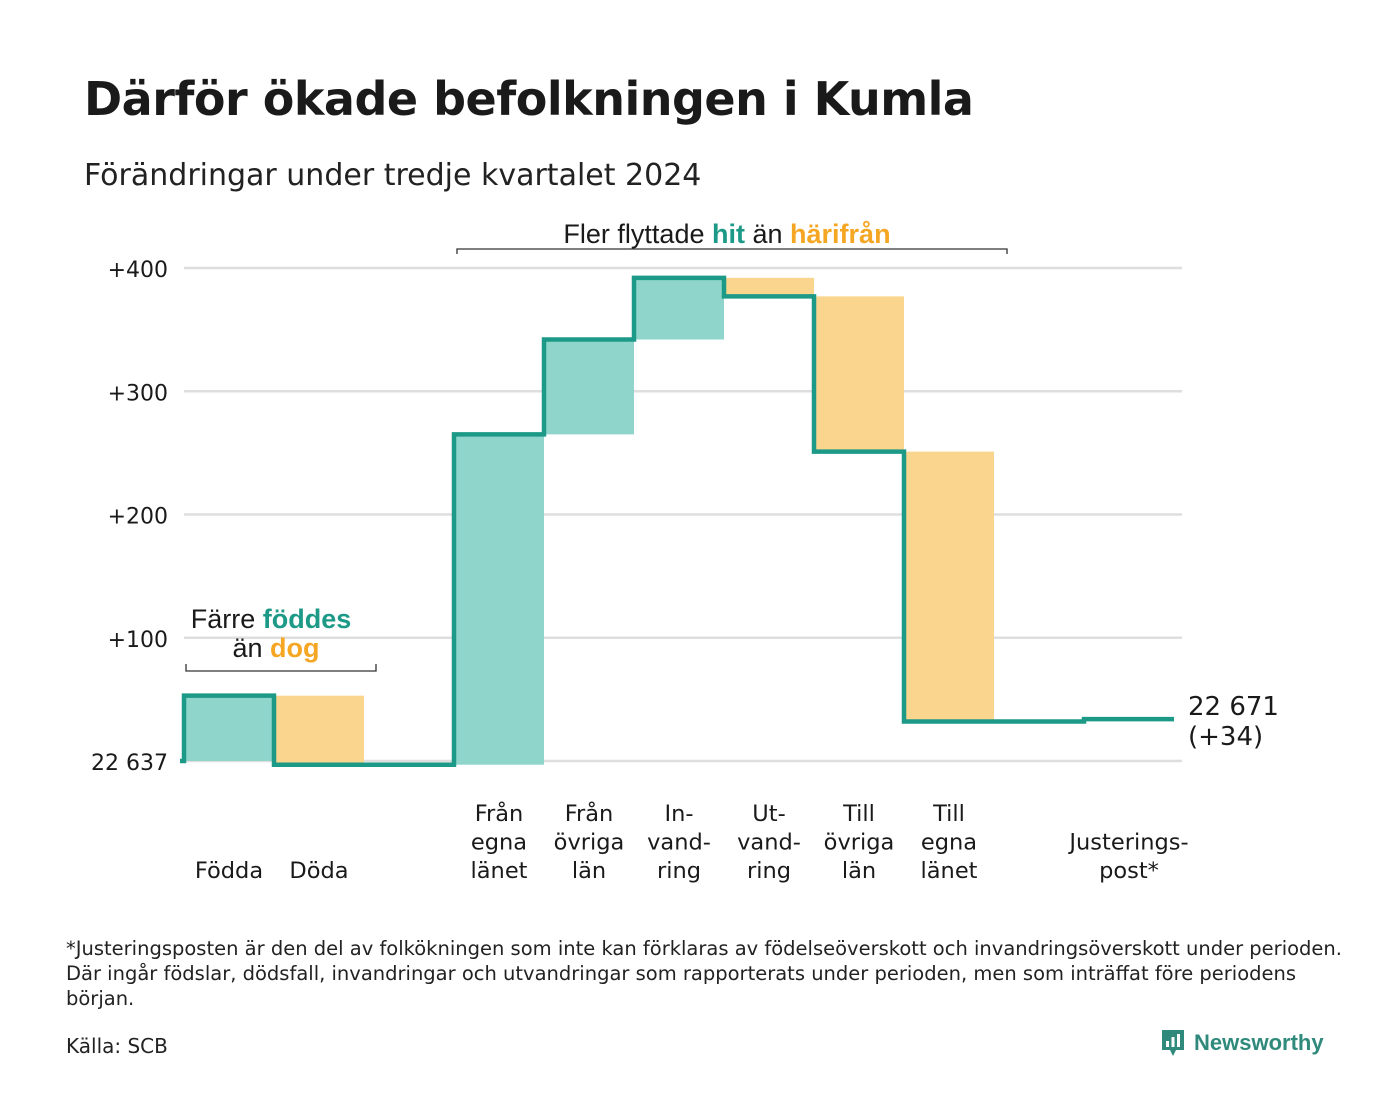 The height and width of the screenshot is (1120, 1400). I want to click on annotation-line2: än dog, so click(275, 648).